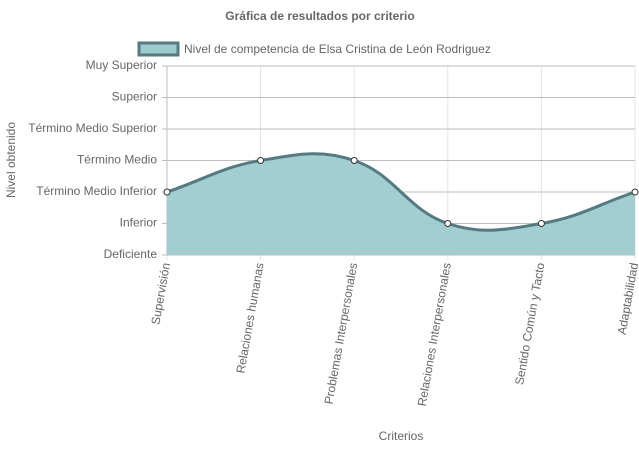  What do you see at coordinates (401, 192) in the screenshot?
I see `line` at bounding box center [401, 192].